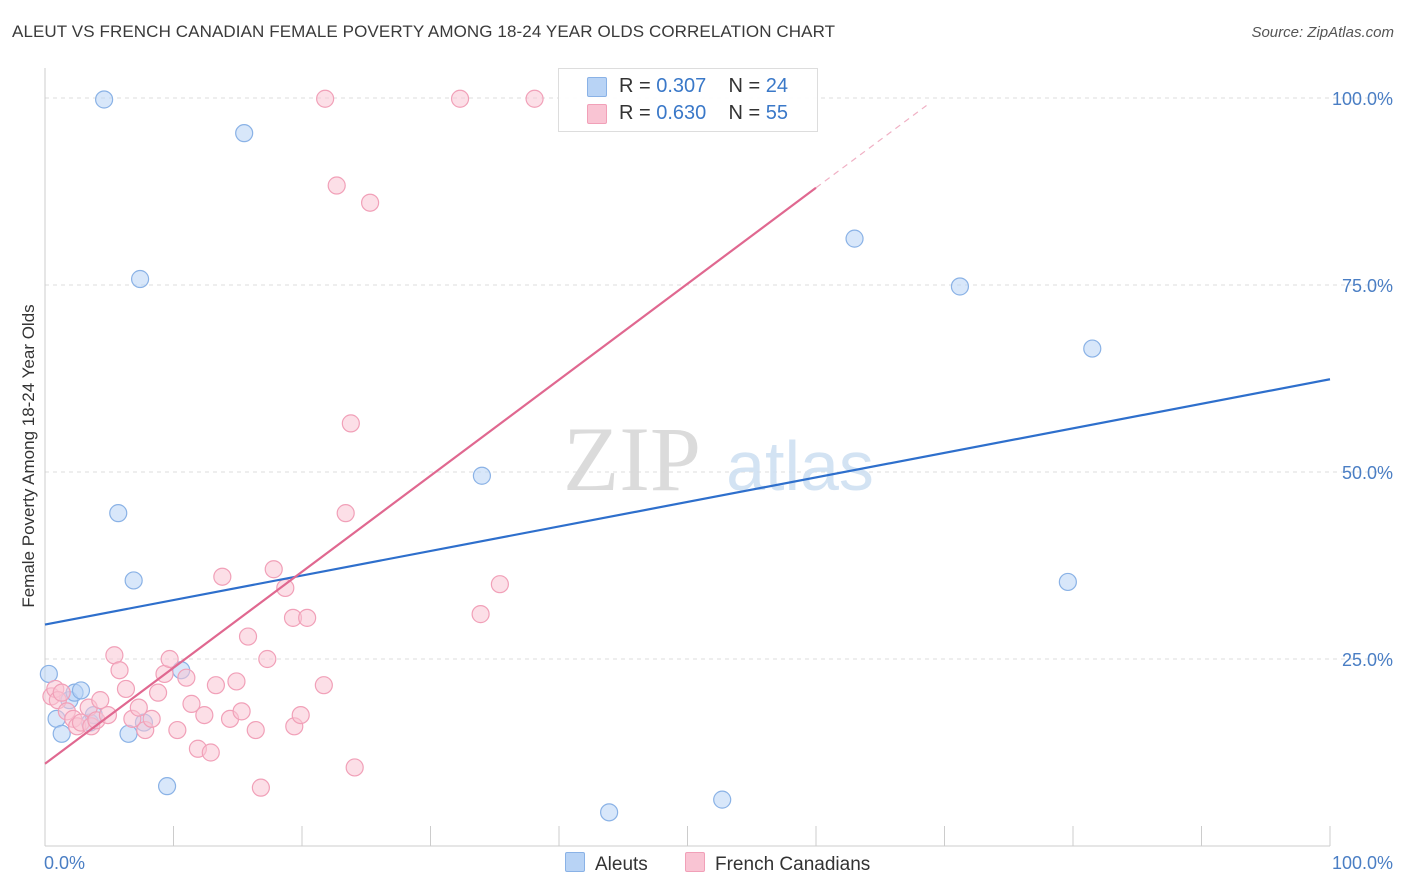 This screenshot has height=892, width=1406. Describe the element at coordinates (777, 86) in the screenshot. I see `legend-n-value: 24` at that location.